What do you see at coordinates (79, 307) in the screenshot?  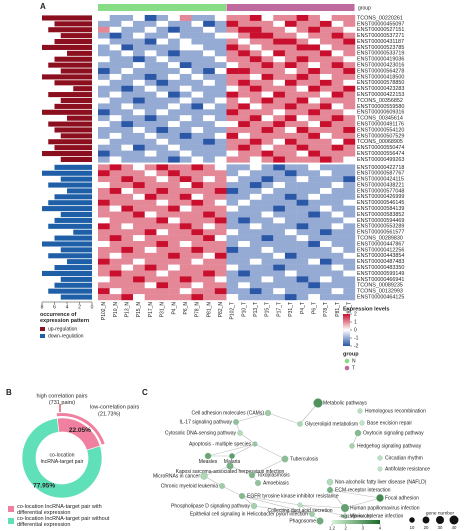 I see `occurrence-tick-label: 2` at bounding box center [79, 307].